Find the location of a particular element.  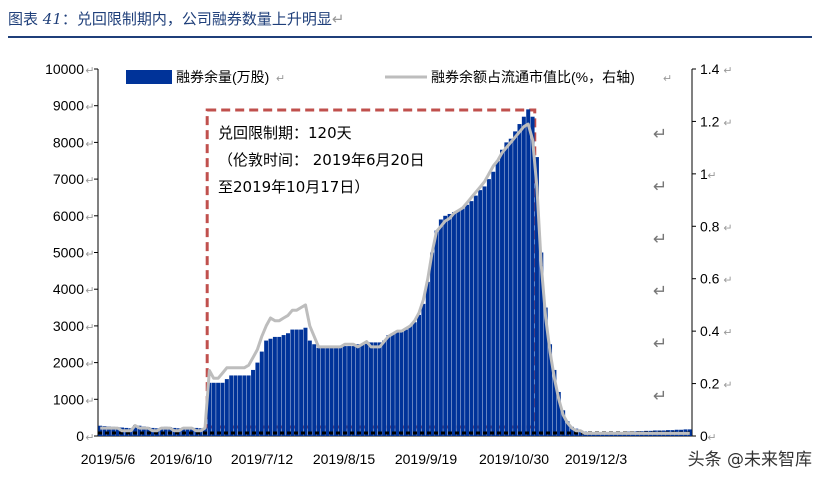

x-tick-label: 2019/6/10 is located at coordinates (181, 459).